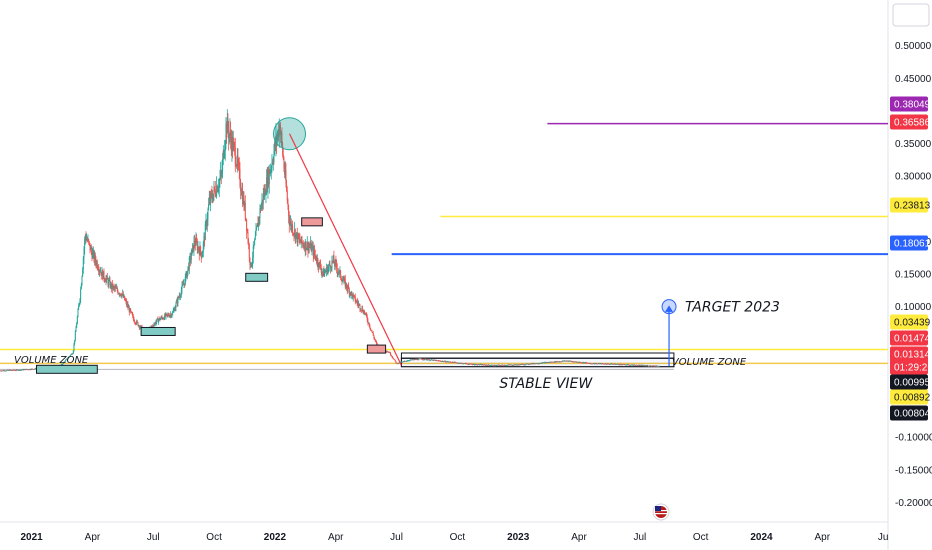  Describe the element at coordinates (910, 382) in the screenshot. I see `price-badge: 0.00995` at that location.